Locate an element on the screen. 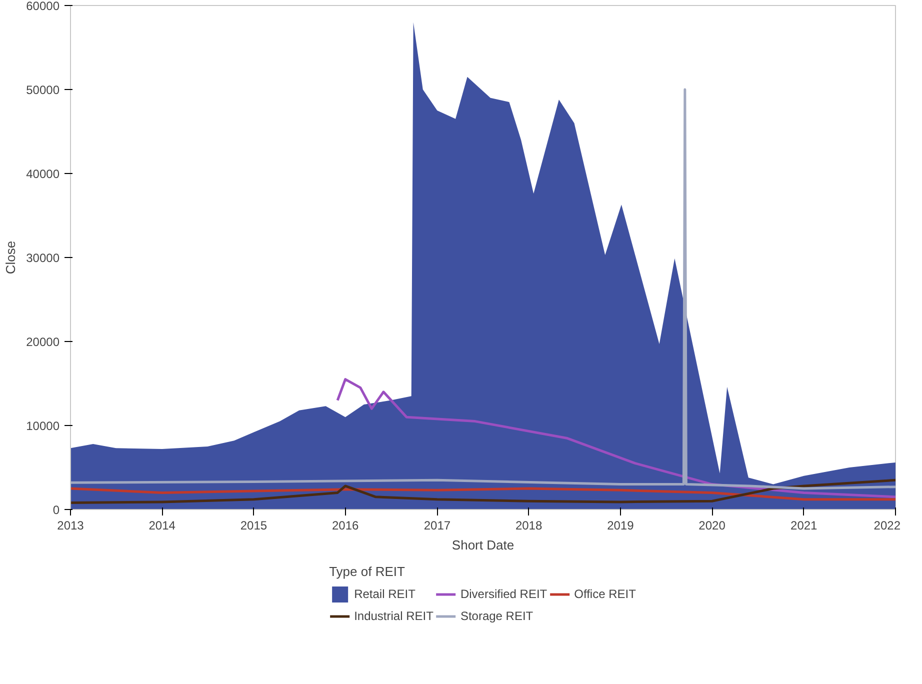 The width and height of the screenshot is (922, 684). y-tick-label: 20000 is located at coordinates (43, 342).